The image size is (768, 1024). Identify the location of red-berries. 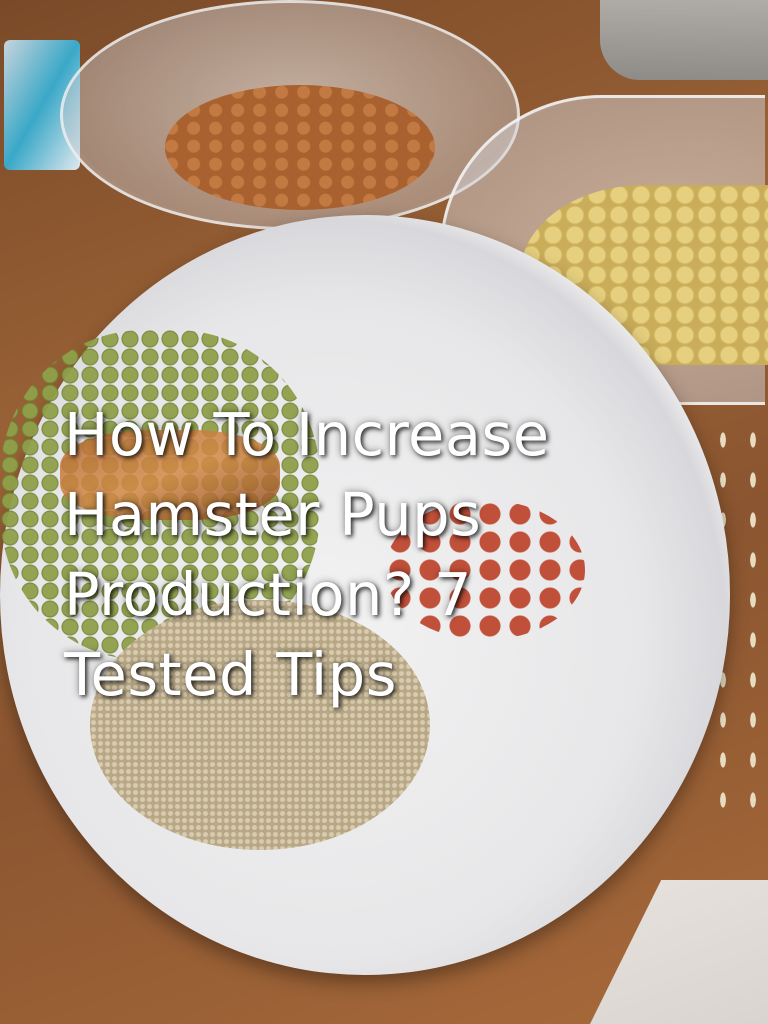
(485, 570).